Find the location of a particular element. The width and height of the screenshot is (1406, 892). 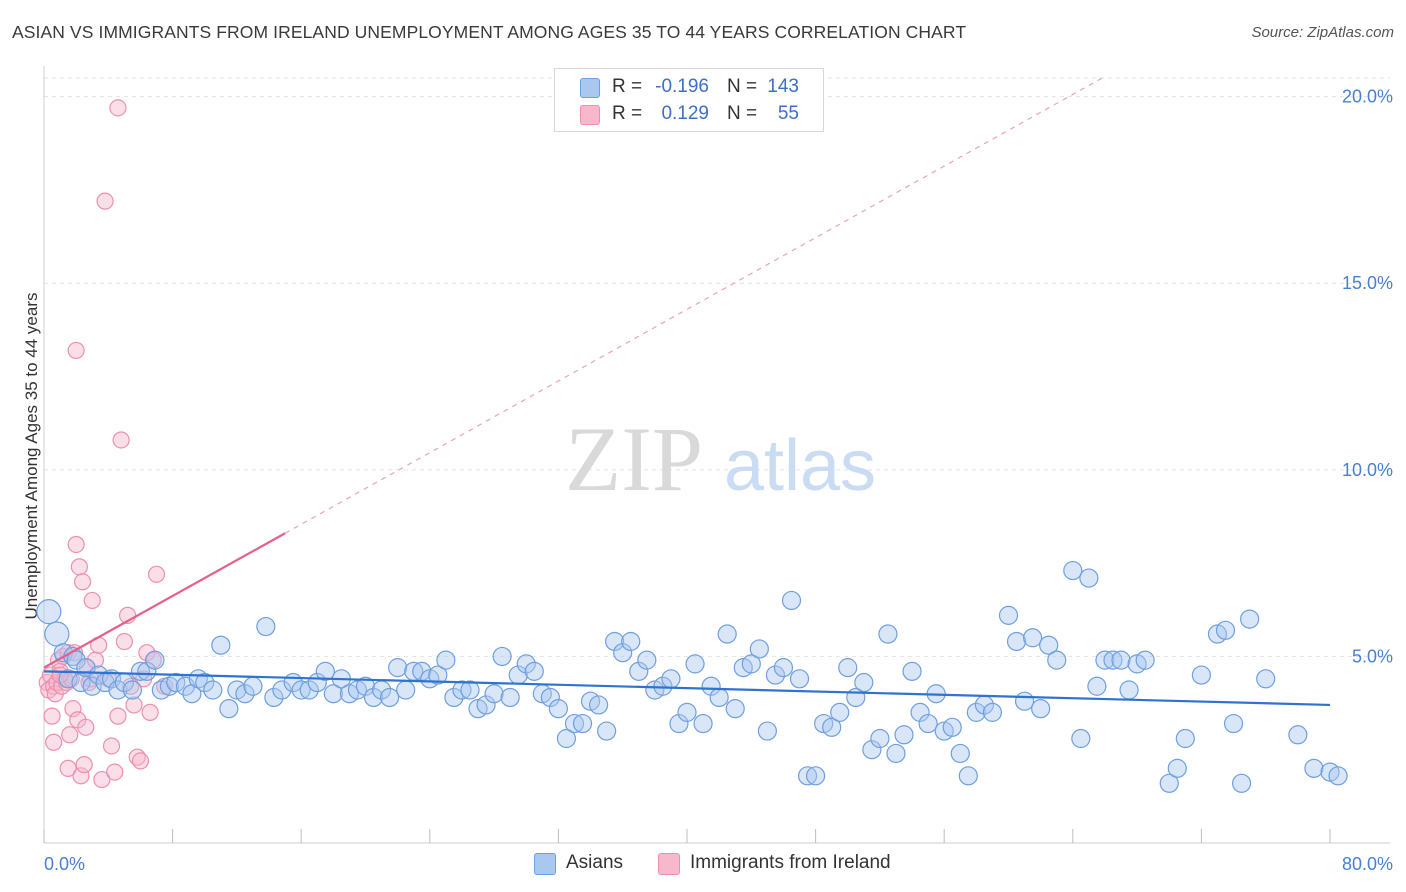

source-credit: Source: ZipAtlas.com is located at coordinates (1322, 32).